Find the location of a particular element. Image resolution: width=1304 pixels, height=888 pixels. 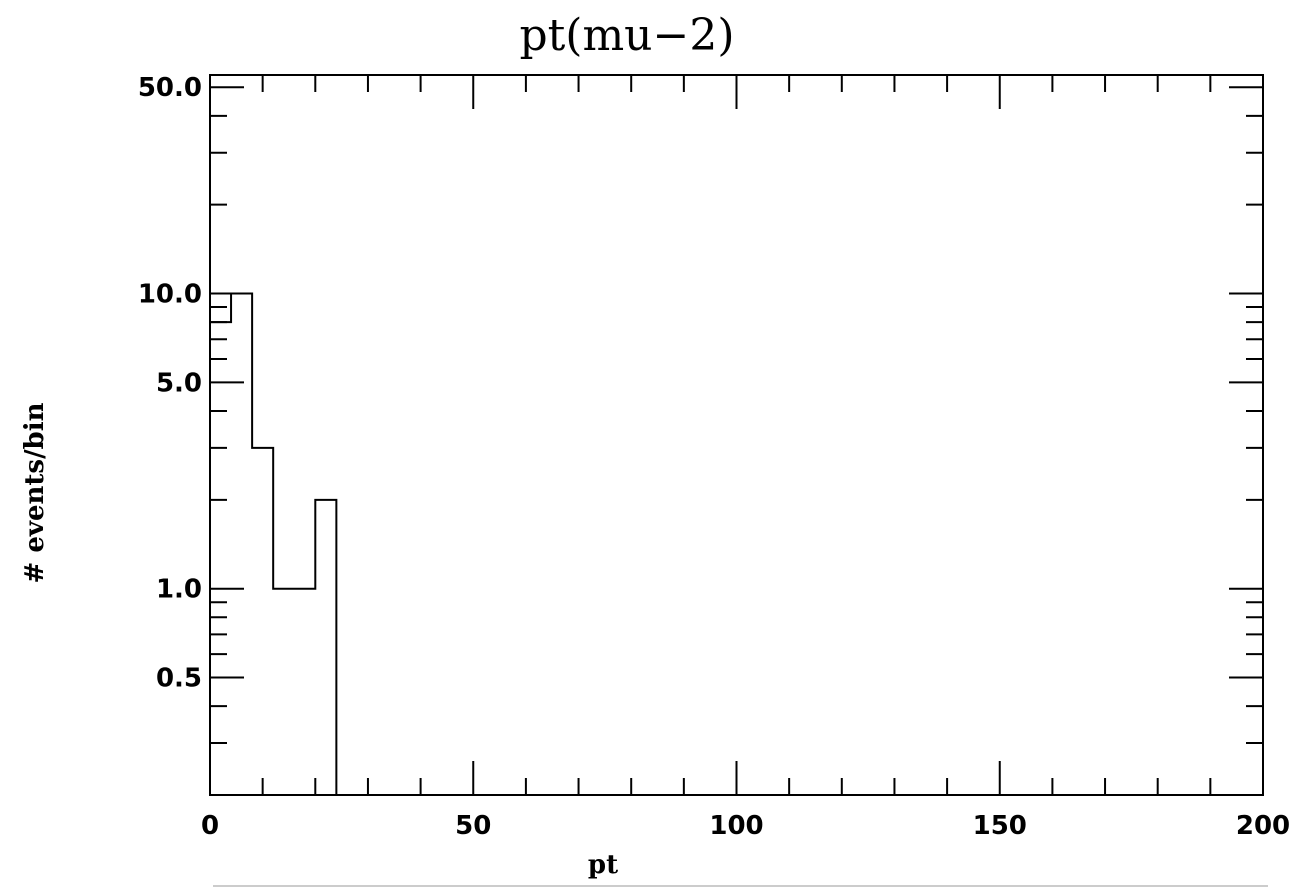

x-axis-label: pt is located at coordinates (603, 865).